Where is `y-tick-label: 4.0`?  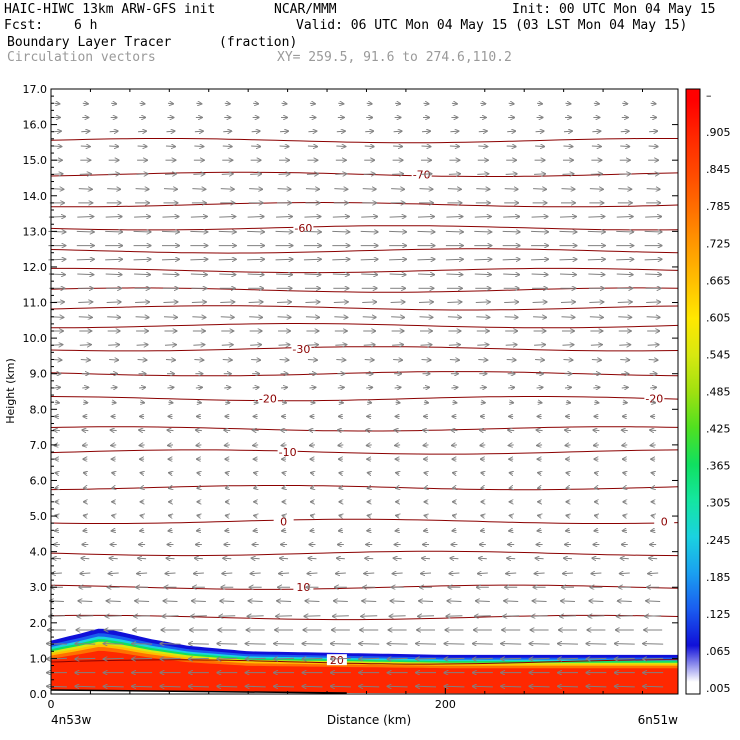 y-tick-label: 4.0 is located at coordinates (39, 552).